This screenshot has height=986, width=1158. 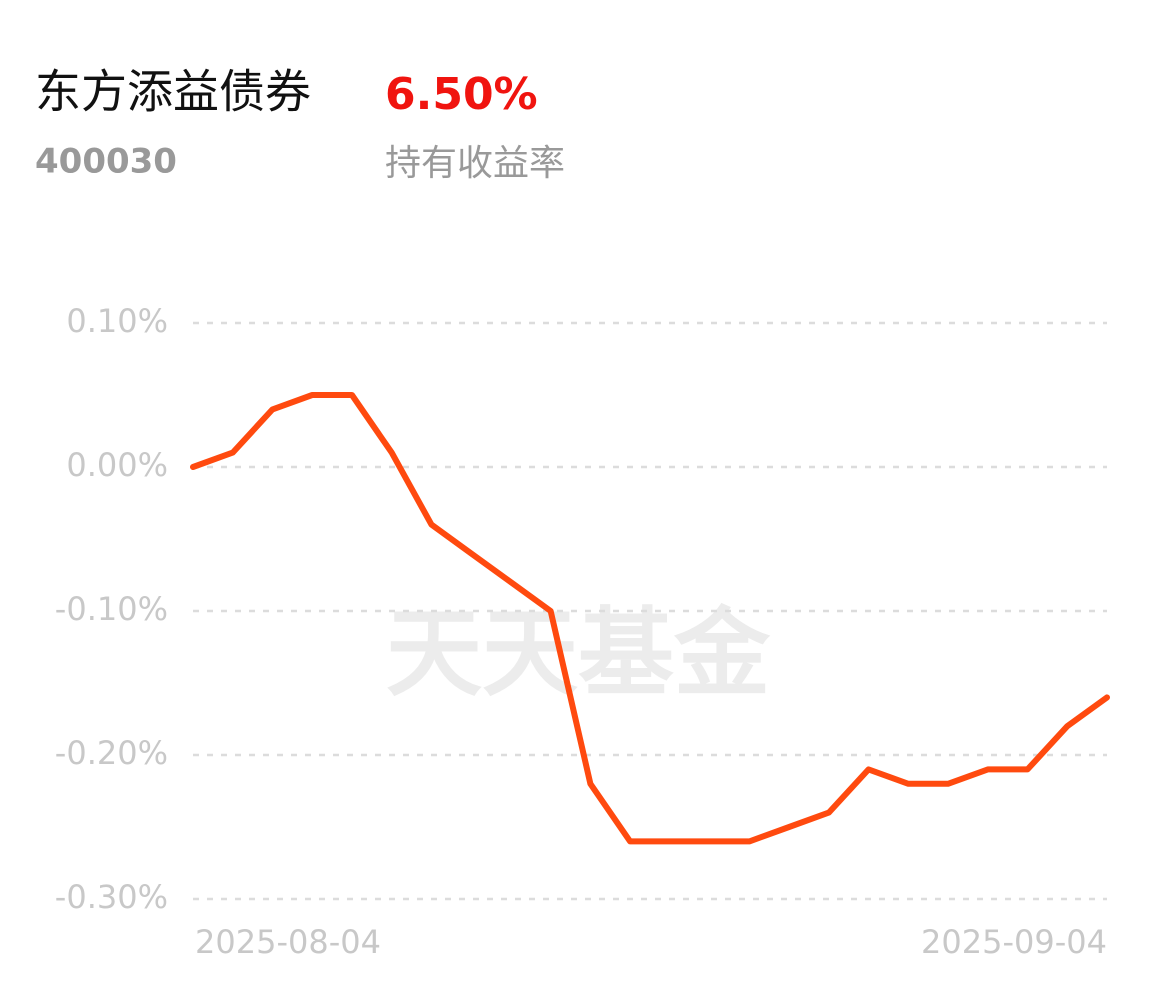 I want to click on fund-title: 东方添益债券, so click(x=173, y=92).